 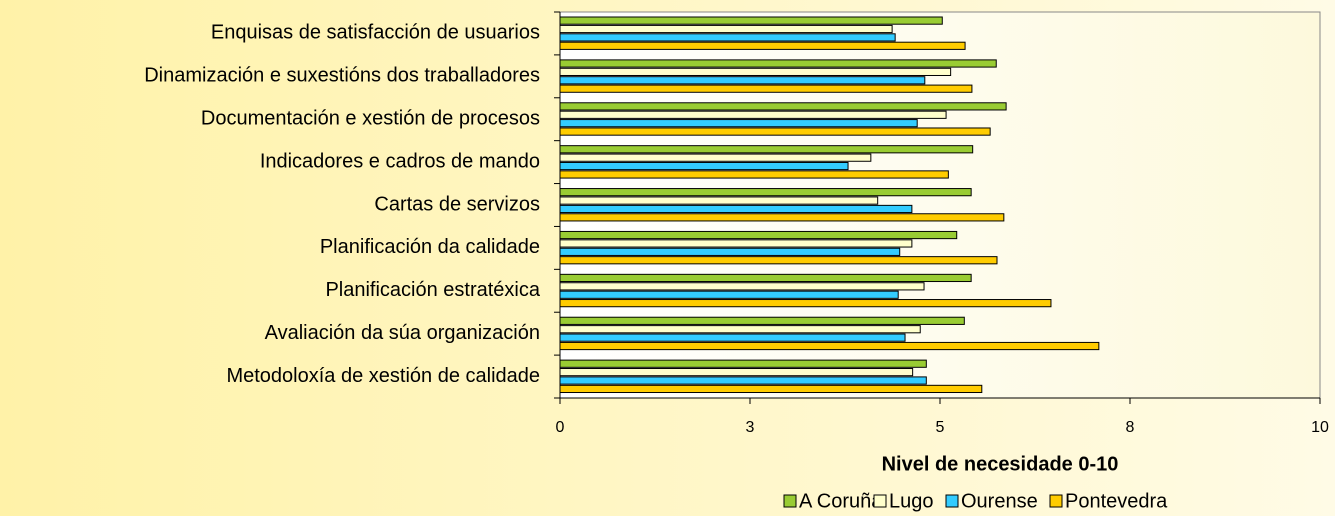 I want to click on y-tick-label: Avaliación da súa organización, so click(x=402, y=333).